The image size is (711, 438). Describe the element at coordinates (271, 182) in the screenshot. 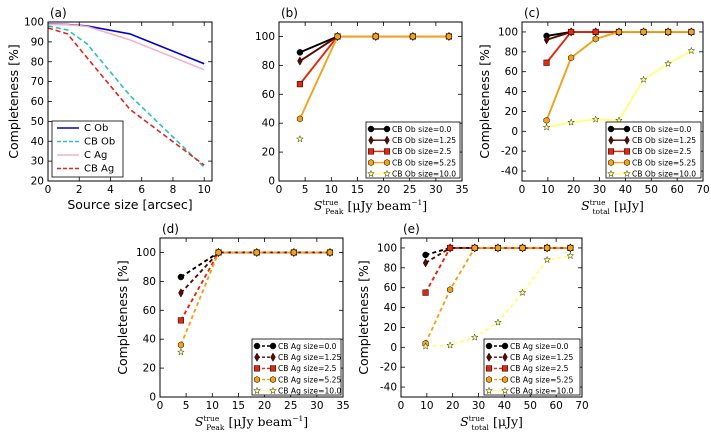

I see `y-tick-label: 0` at that location.